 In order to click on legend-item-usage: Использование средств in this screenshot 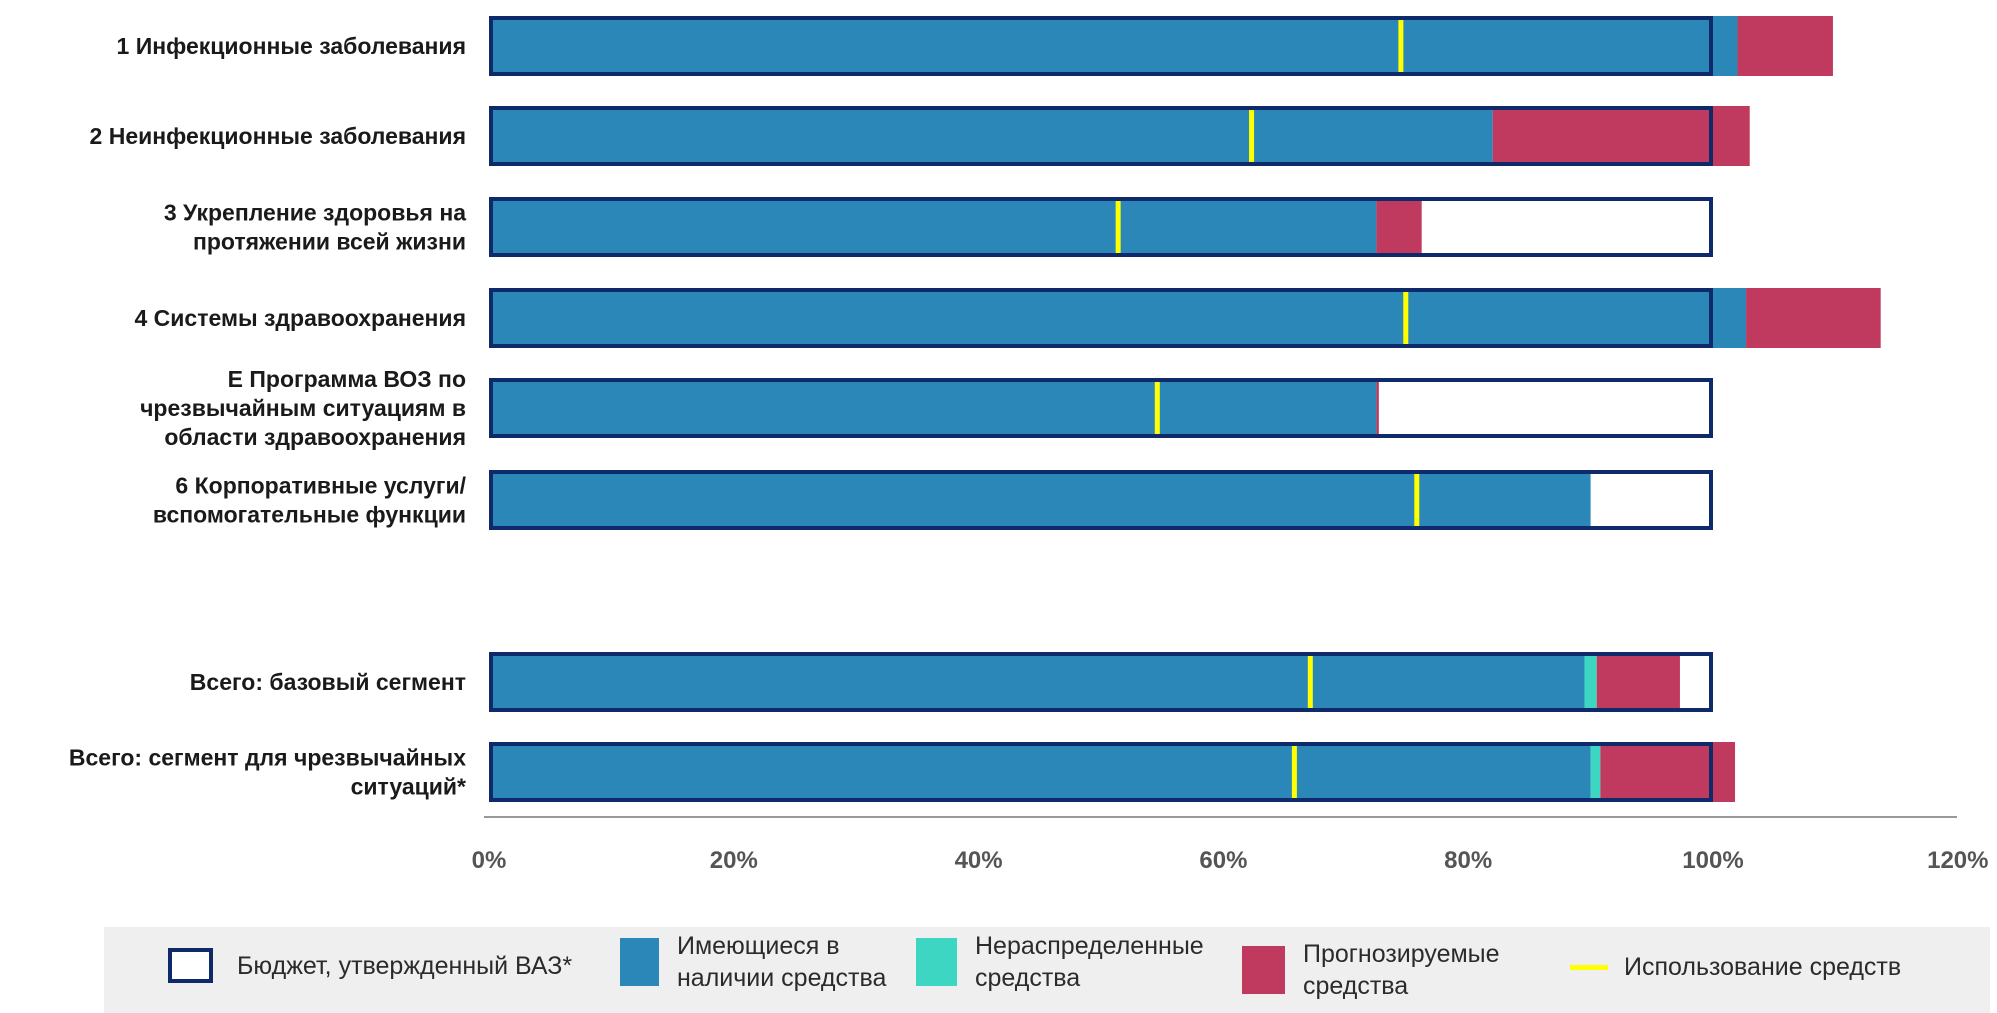, I will do `click(1735, 967)`.